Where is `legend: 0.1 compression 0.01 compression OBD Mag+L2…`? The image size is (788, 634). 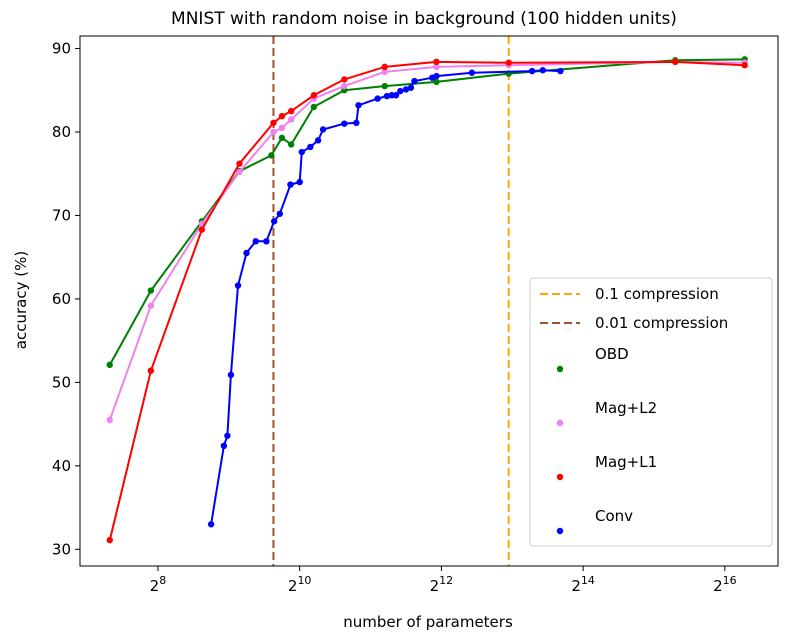
legend: 0.1 compression 0.01 compression OBD Mag+L2… is located at coordinates (651, 412).